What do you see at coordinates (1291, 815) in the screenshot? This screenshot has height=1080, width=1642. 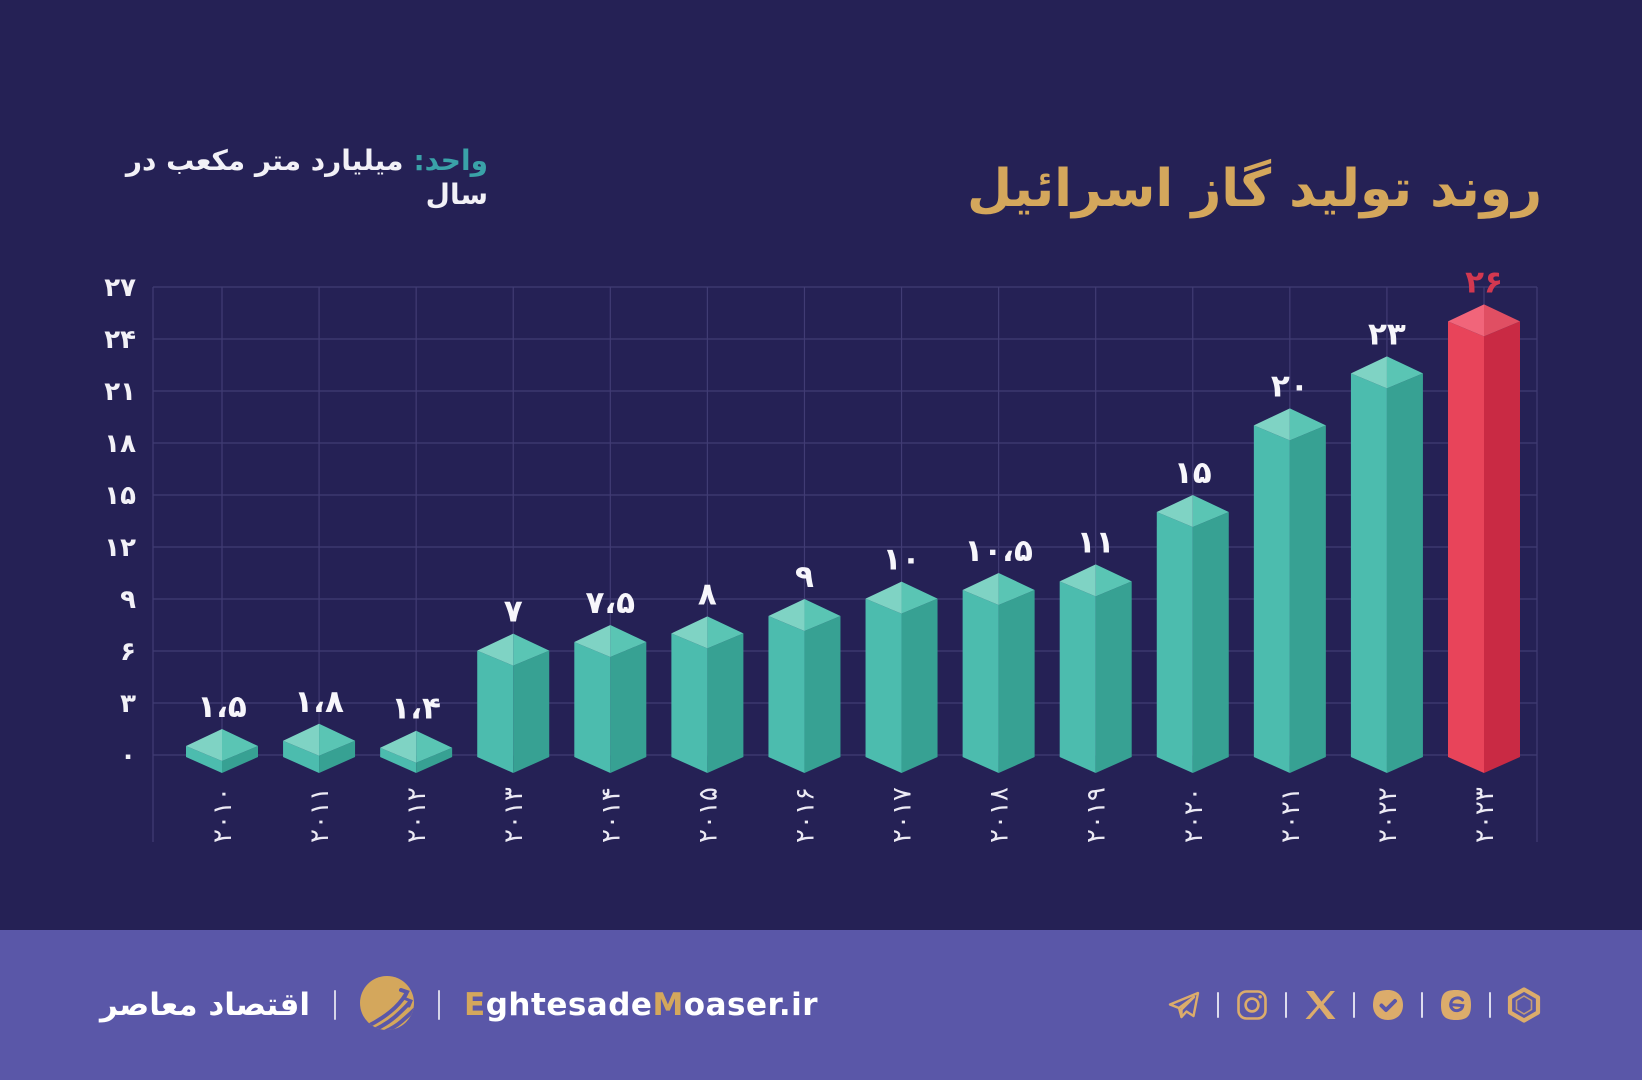 I see `x-tick-label-2021: ۲۰۲۱` at bounding box center [1291, 815].